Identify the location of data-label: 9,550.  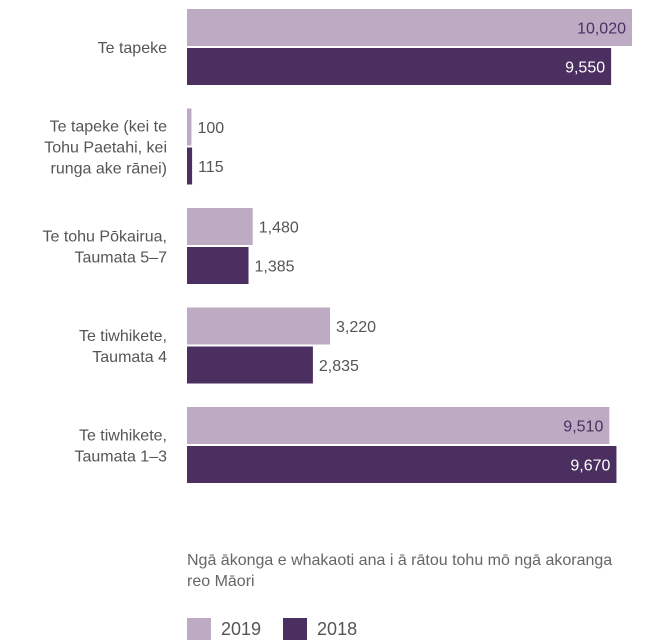
(585, 68).